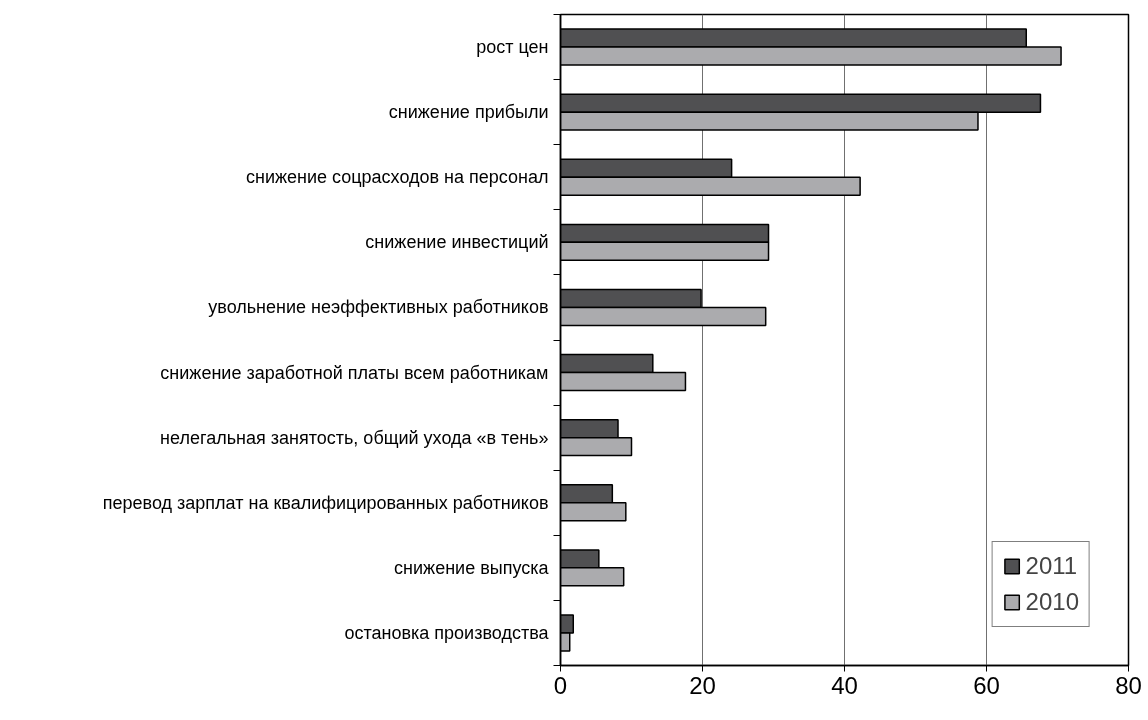  What do you see at coordinates (457, 242) in the screenshot?
I see `y-tick-label: снижение инвестиций` at bounding box center [457, 242].